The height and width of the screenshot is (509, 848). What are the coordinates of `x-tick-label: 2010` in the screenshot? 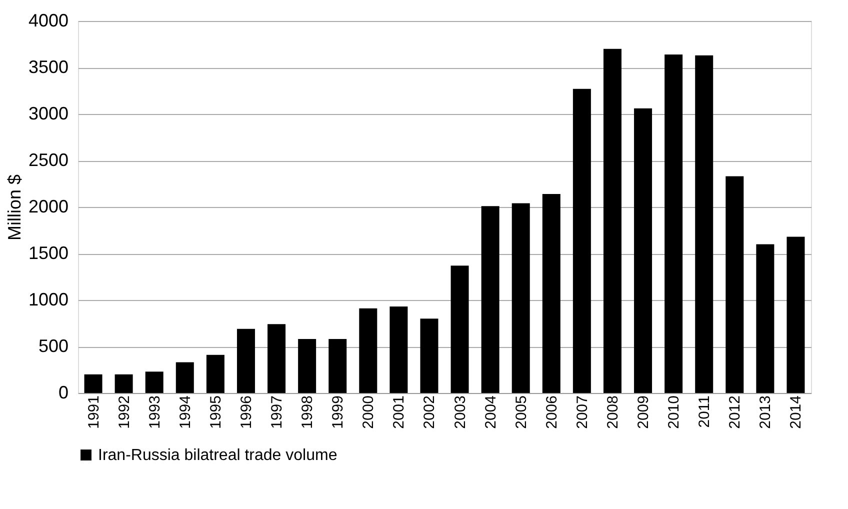 It's located at (674, 412).